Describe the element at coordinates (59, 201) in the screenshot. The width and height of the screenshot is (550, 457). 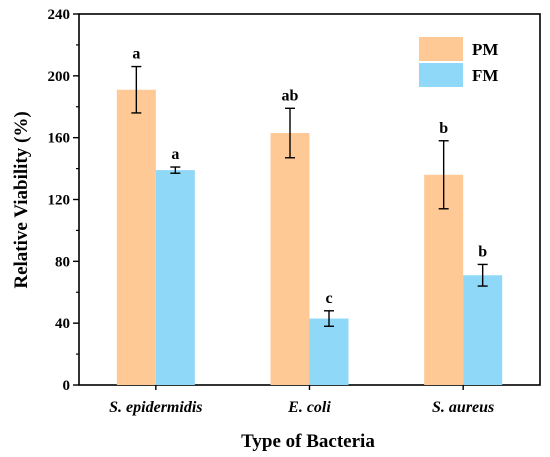
I see `y-tick-label-3: 120` at that location.